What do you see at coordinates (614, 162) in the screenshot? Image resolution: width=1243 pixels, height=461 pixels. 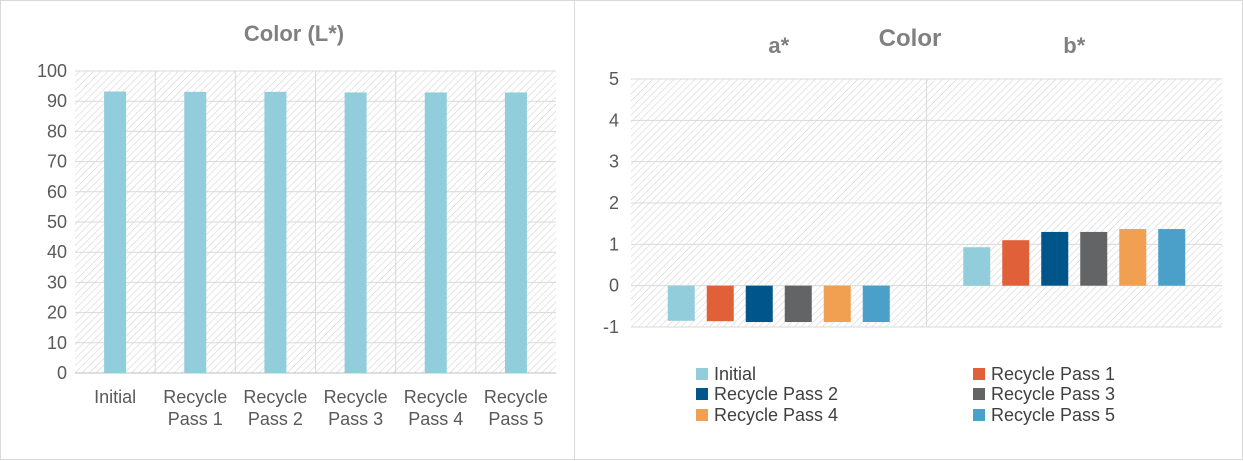 I see `y-tick-label: 3` at bounding box center [614, 162].